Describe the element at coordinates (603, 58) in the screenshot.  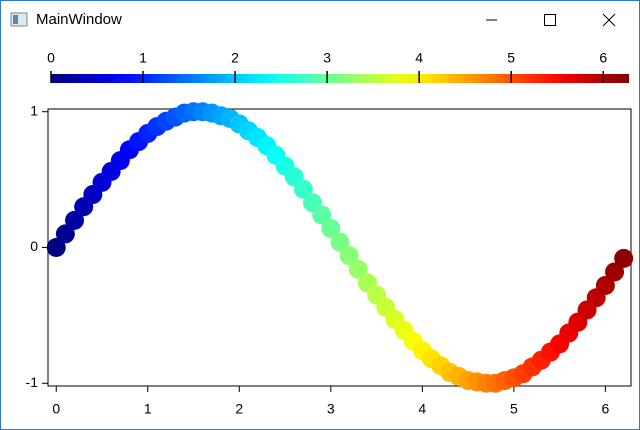
I see `colorbar-tick-label: 6` at that location.